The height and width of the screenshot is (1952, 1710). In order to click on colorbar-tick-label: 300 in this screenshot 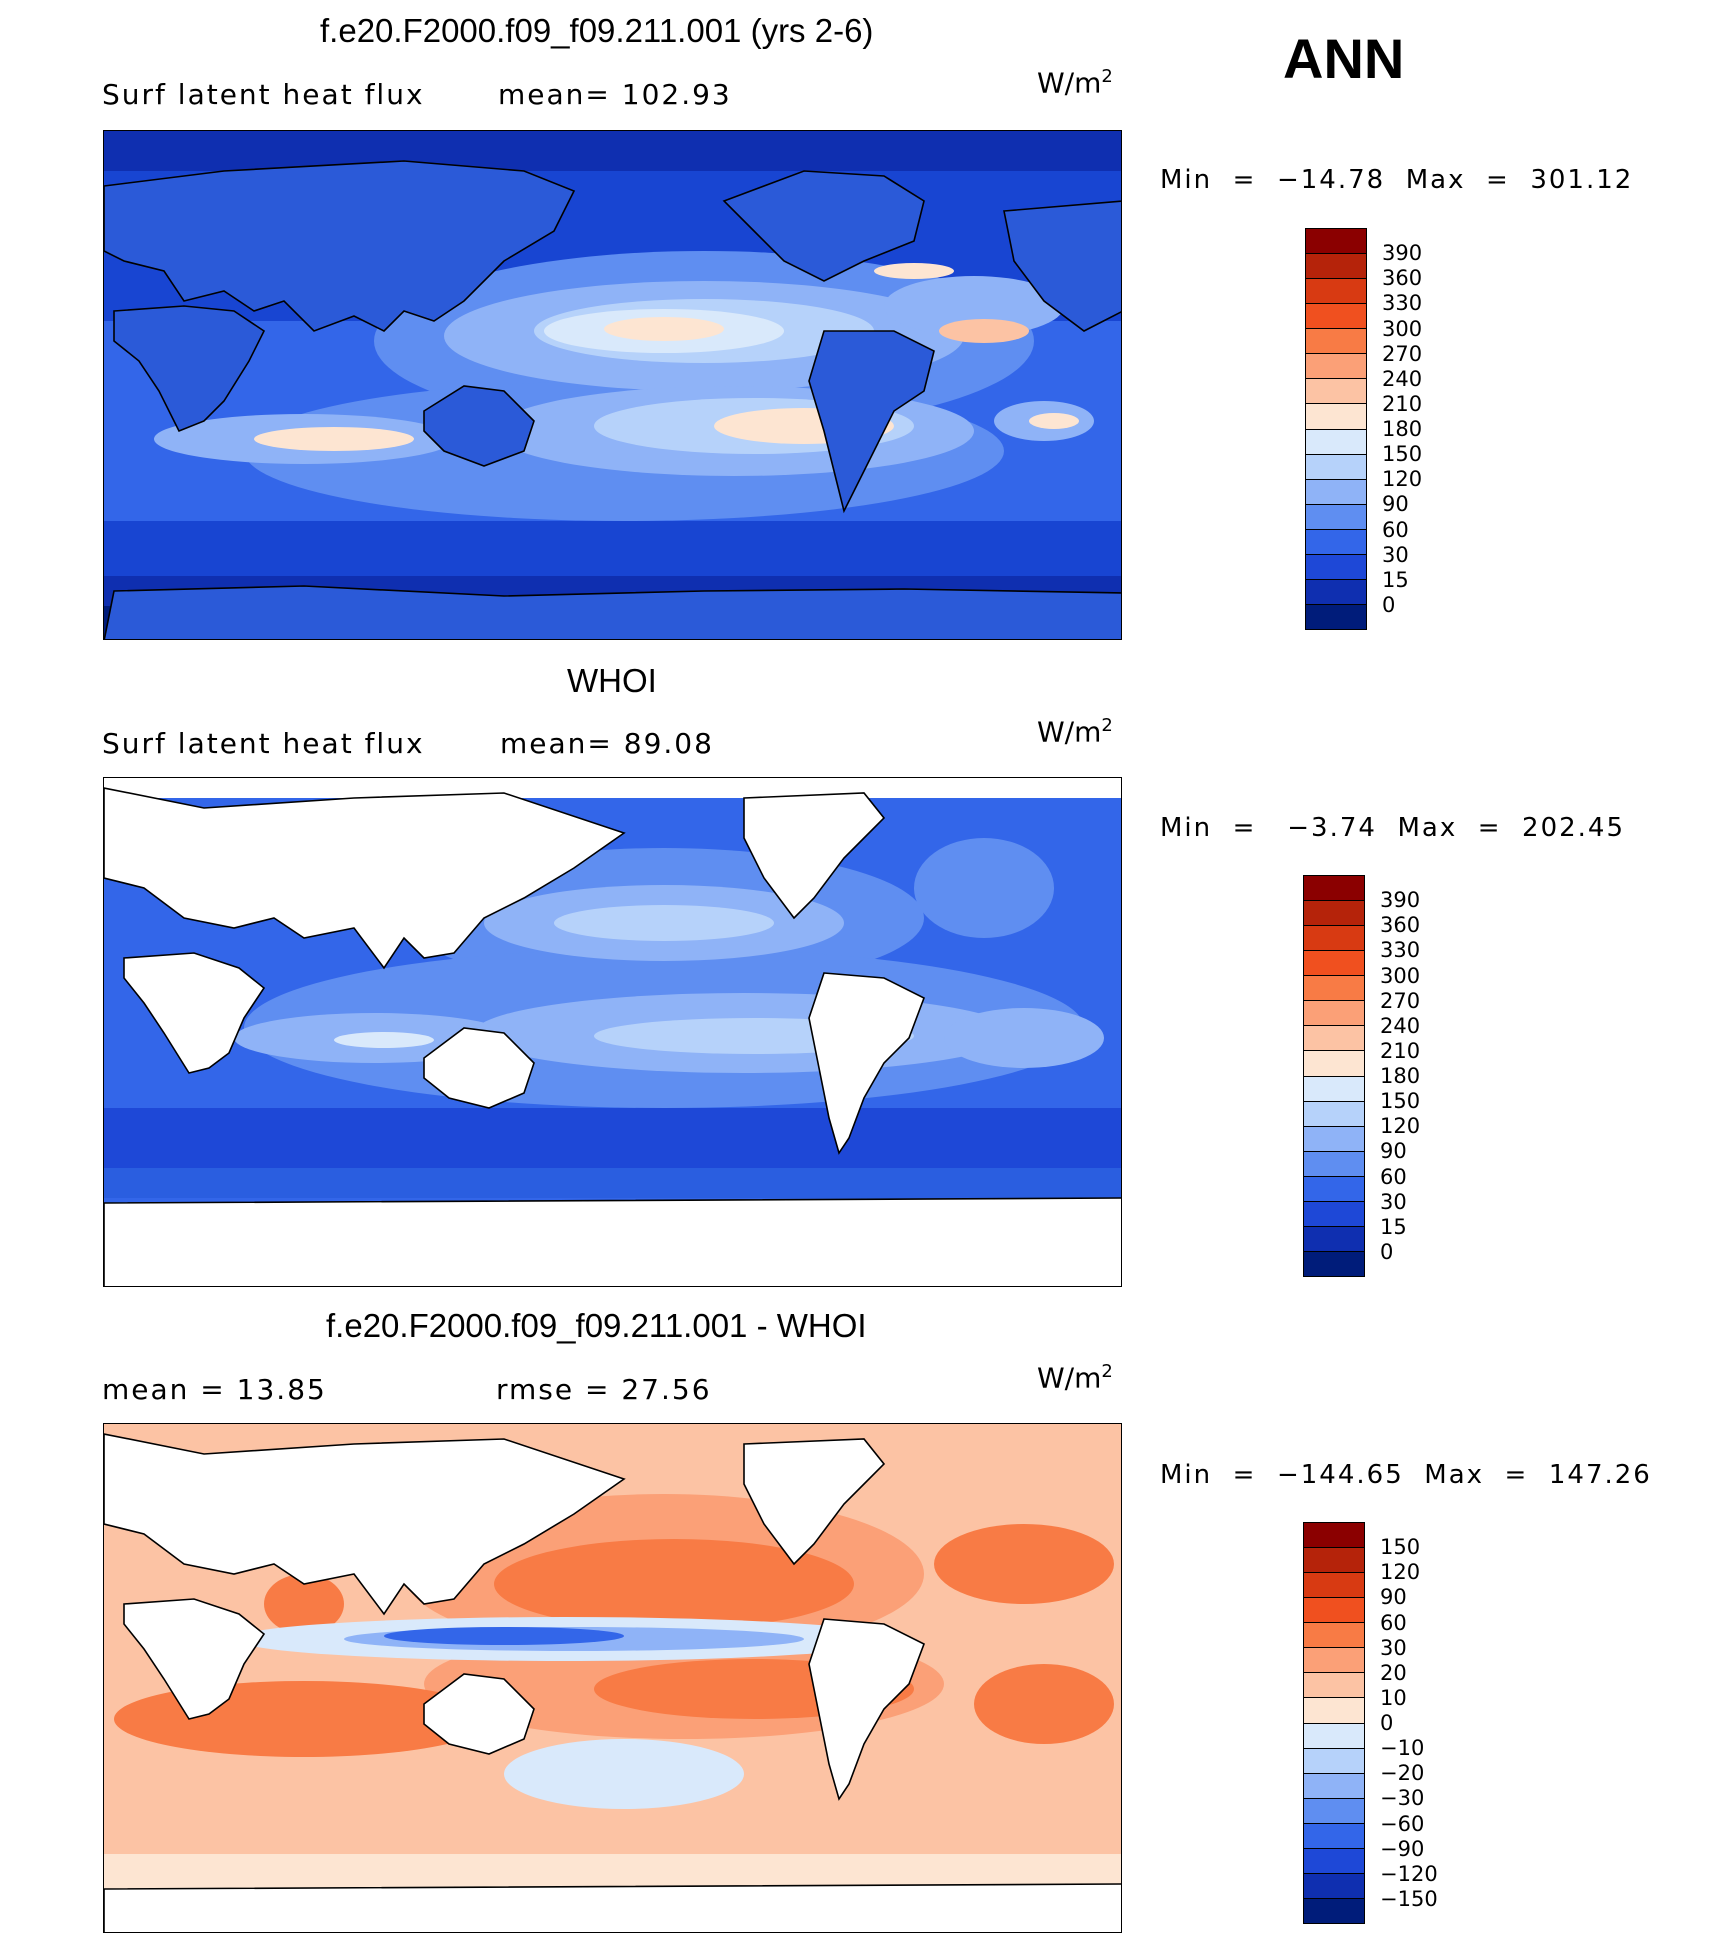, I will do `click(1402, 328)`.